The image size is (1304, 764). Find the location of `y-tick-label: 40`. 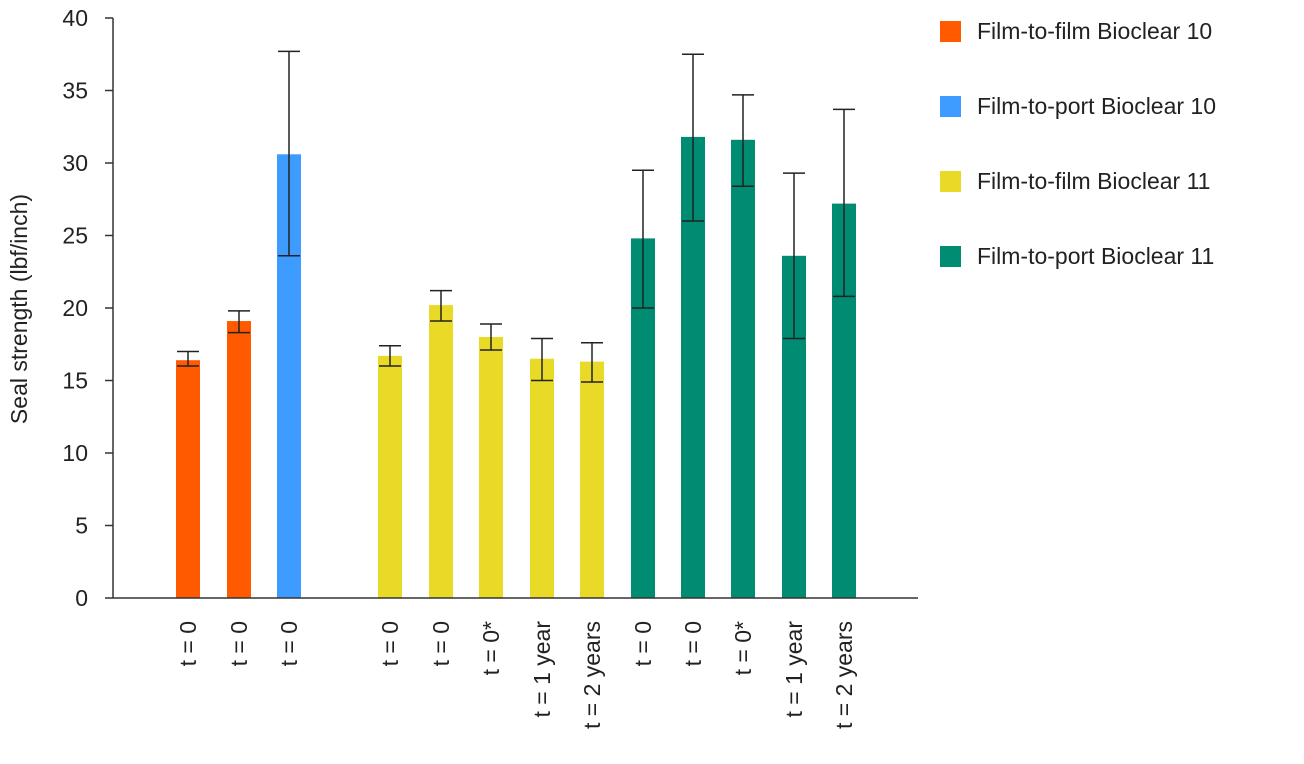

y-tick-label: 40 is located at coordinates (75, 18).